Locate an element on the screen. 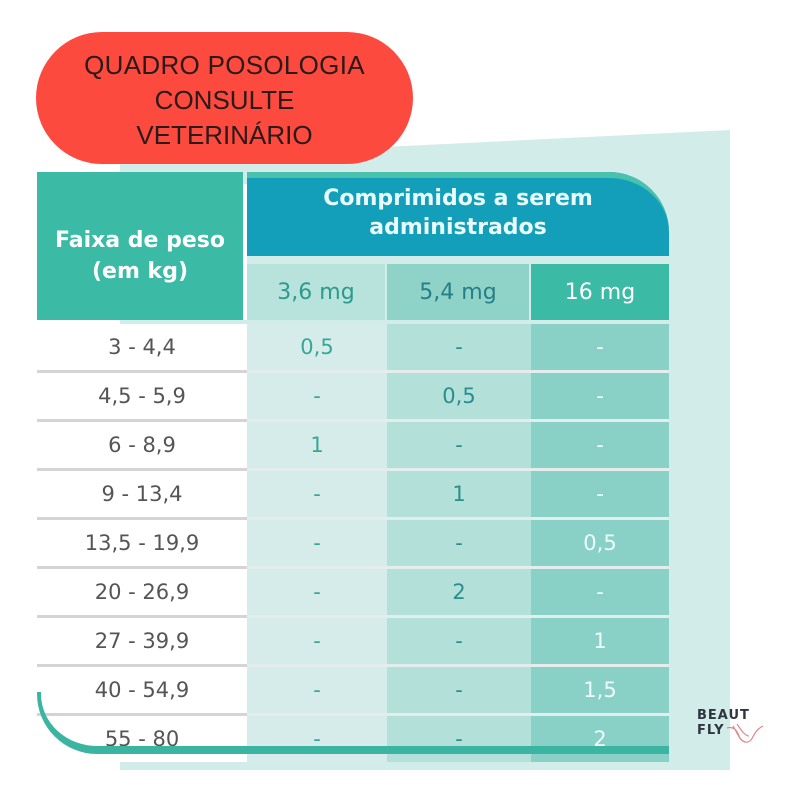 This screenshot has height=800, width=800. table-row: 4,5 - 5,9-0,5- is located at coordinates (353, 396).